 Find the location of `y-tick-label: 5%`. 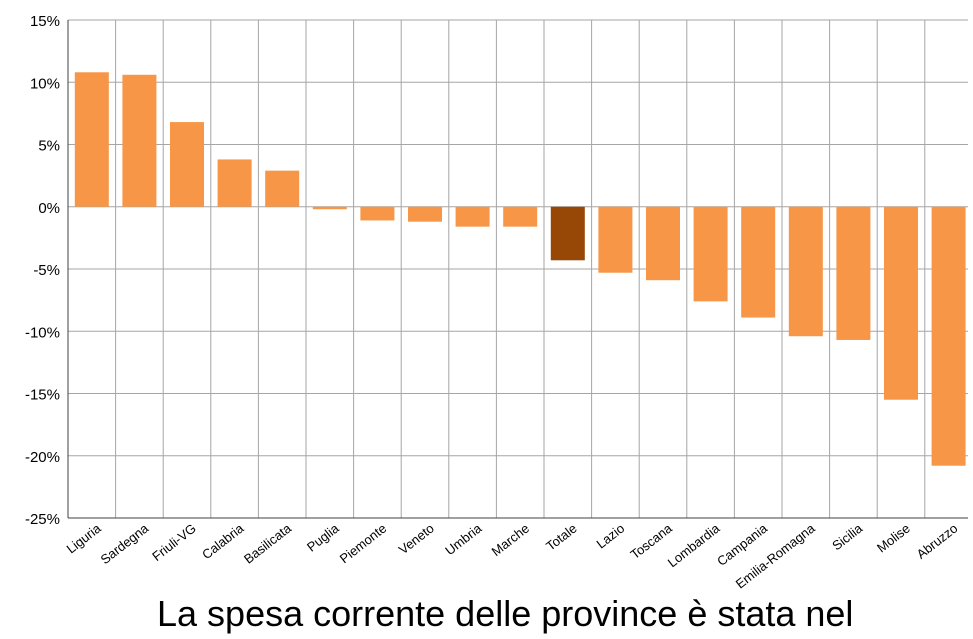

y-tick-label: 5% is located at coordinates (49, 146).